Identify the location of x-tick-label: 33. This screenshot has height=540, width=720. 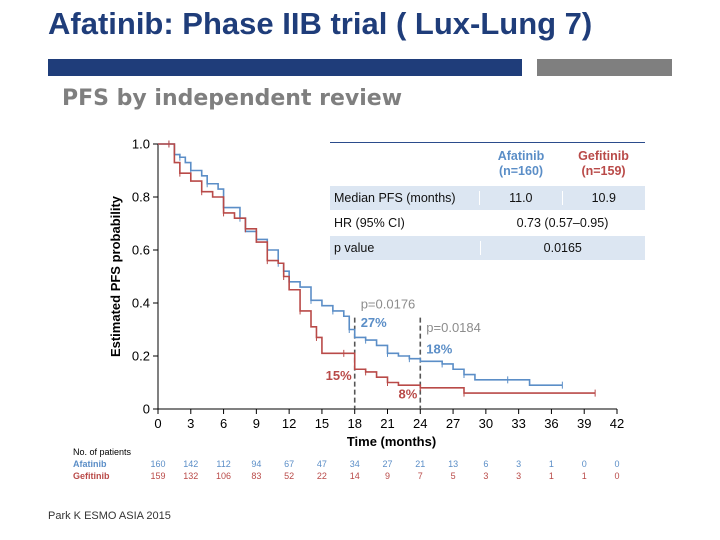
(518, 423).